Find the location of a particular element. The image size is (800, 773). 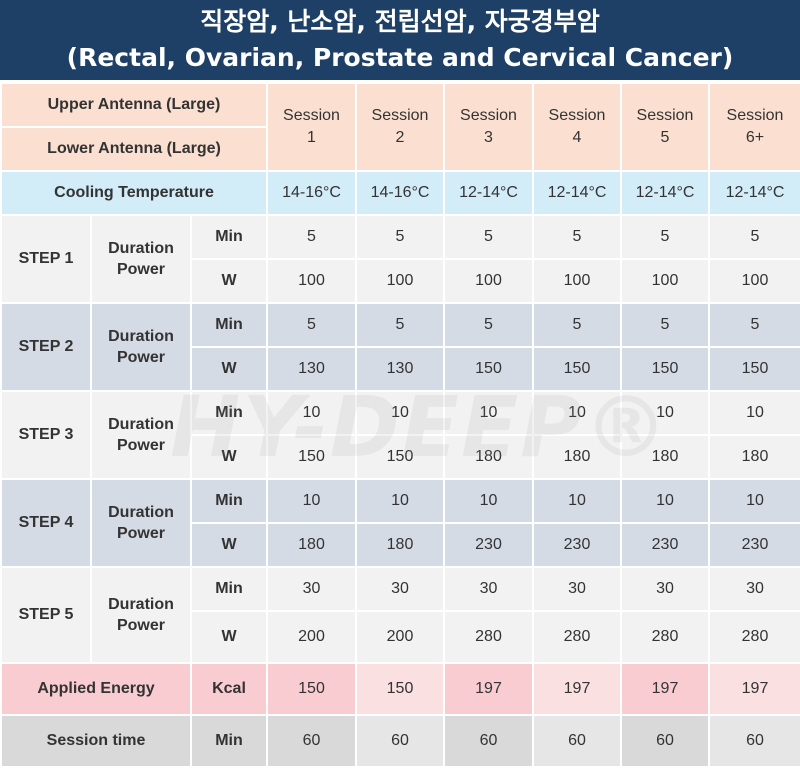

step-3-min-row: STEP 3 Duration Power Min 10 10 10 10 10 10 is located at coordinates (400, 435).